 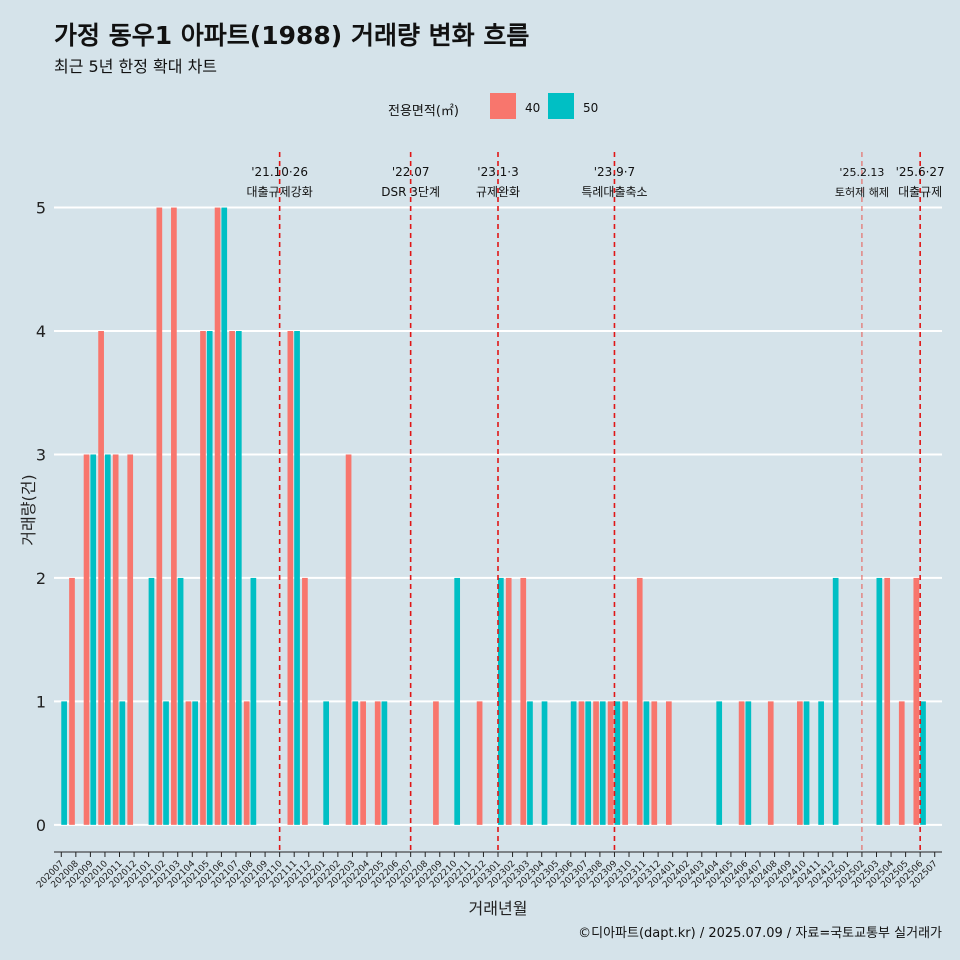 I want to click on event-date-1: '22.07, so click(x=411, y=172).